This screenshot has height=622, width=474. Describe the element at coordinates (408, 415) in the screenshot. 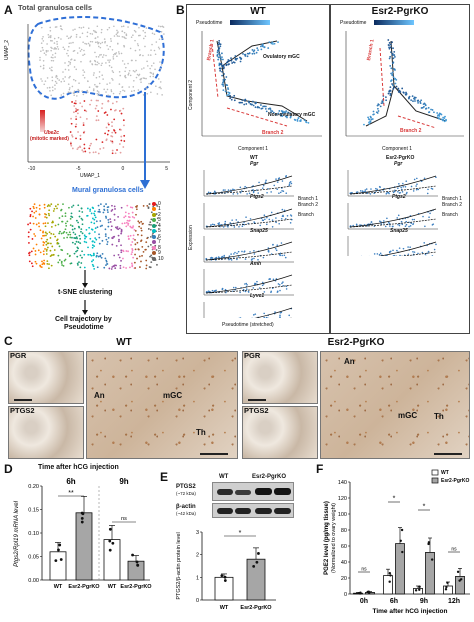

I see `ko-mgc-label: mGC` at that location.